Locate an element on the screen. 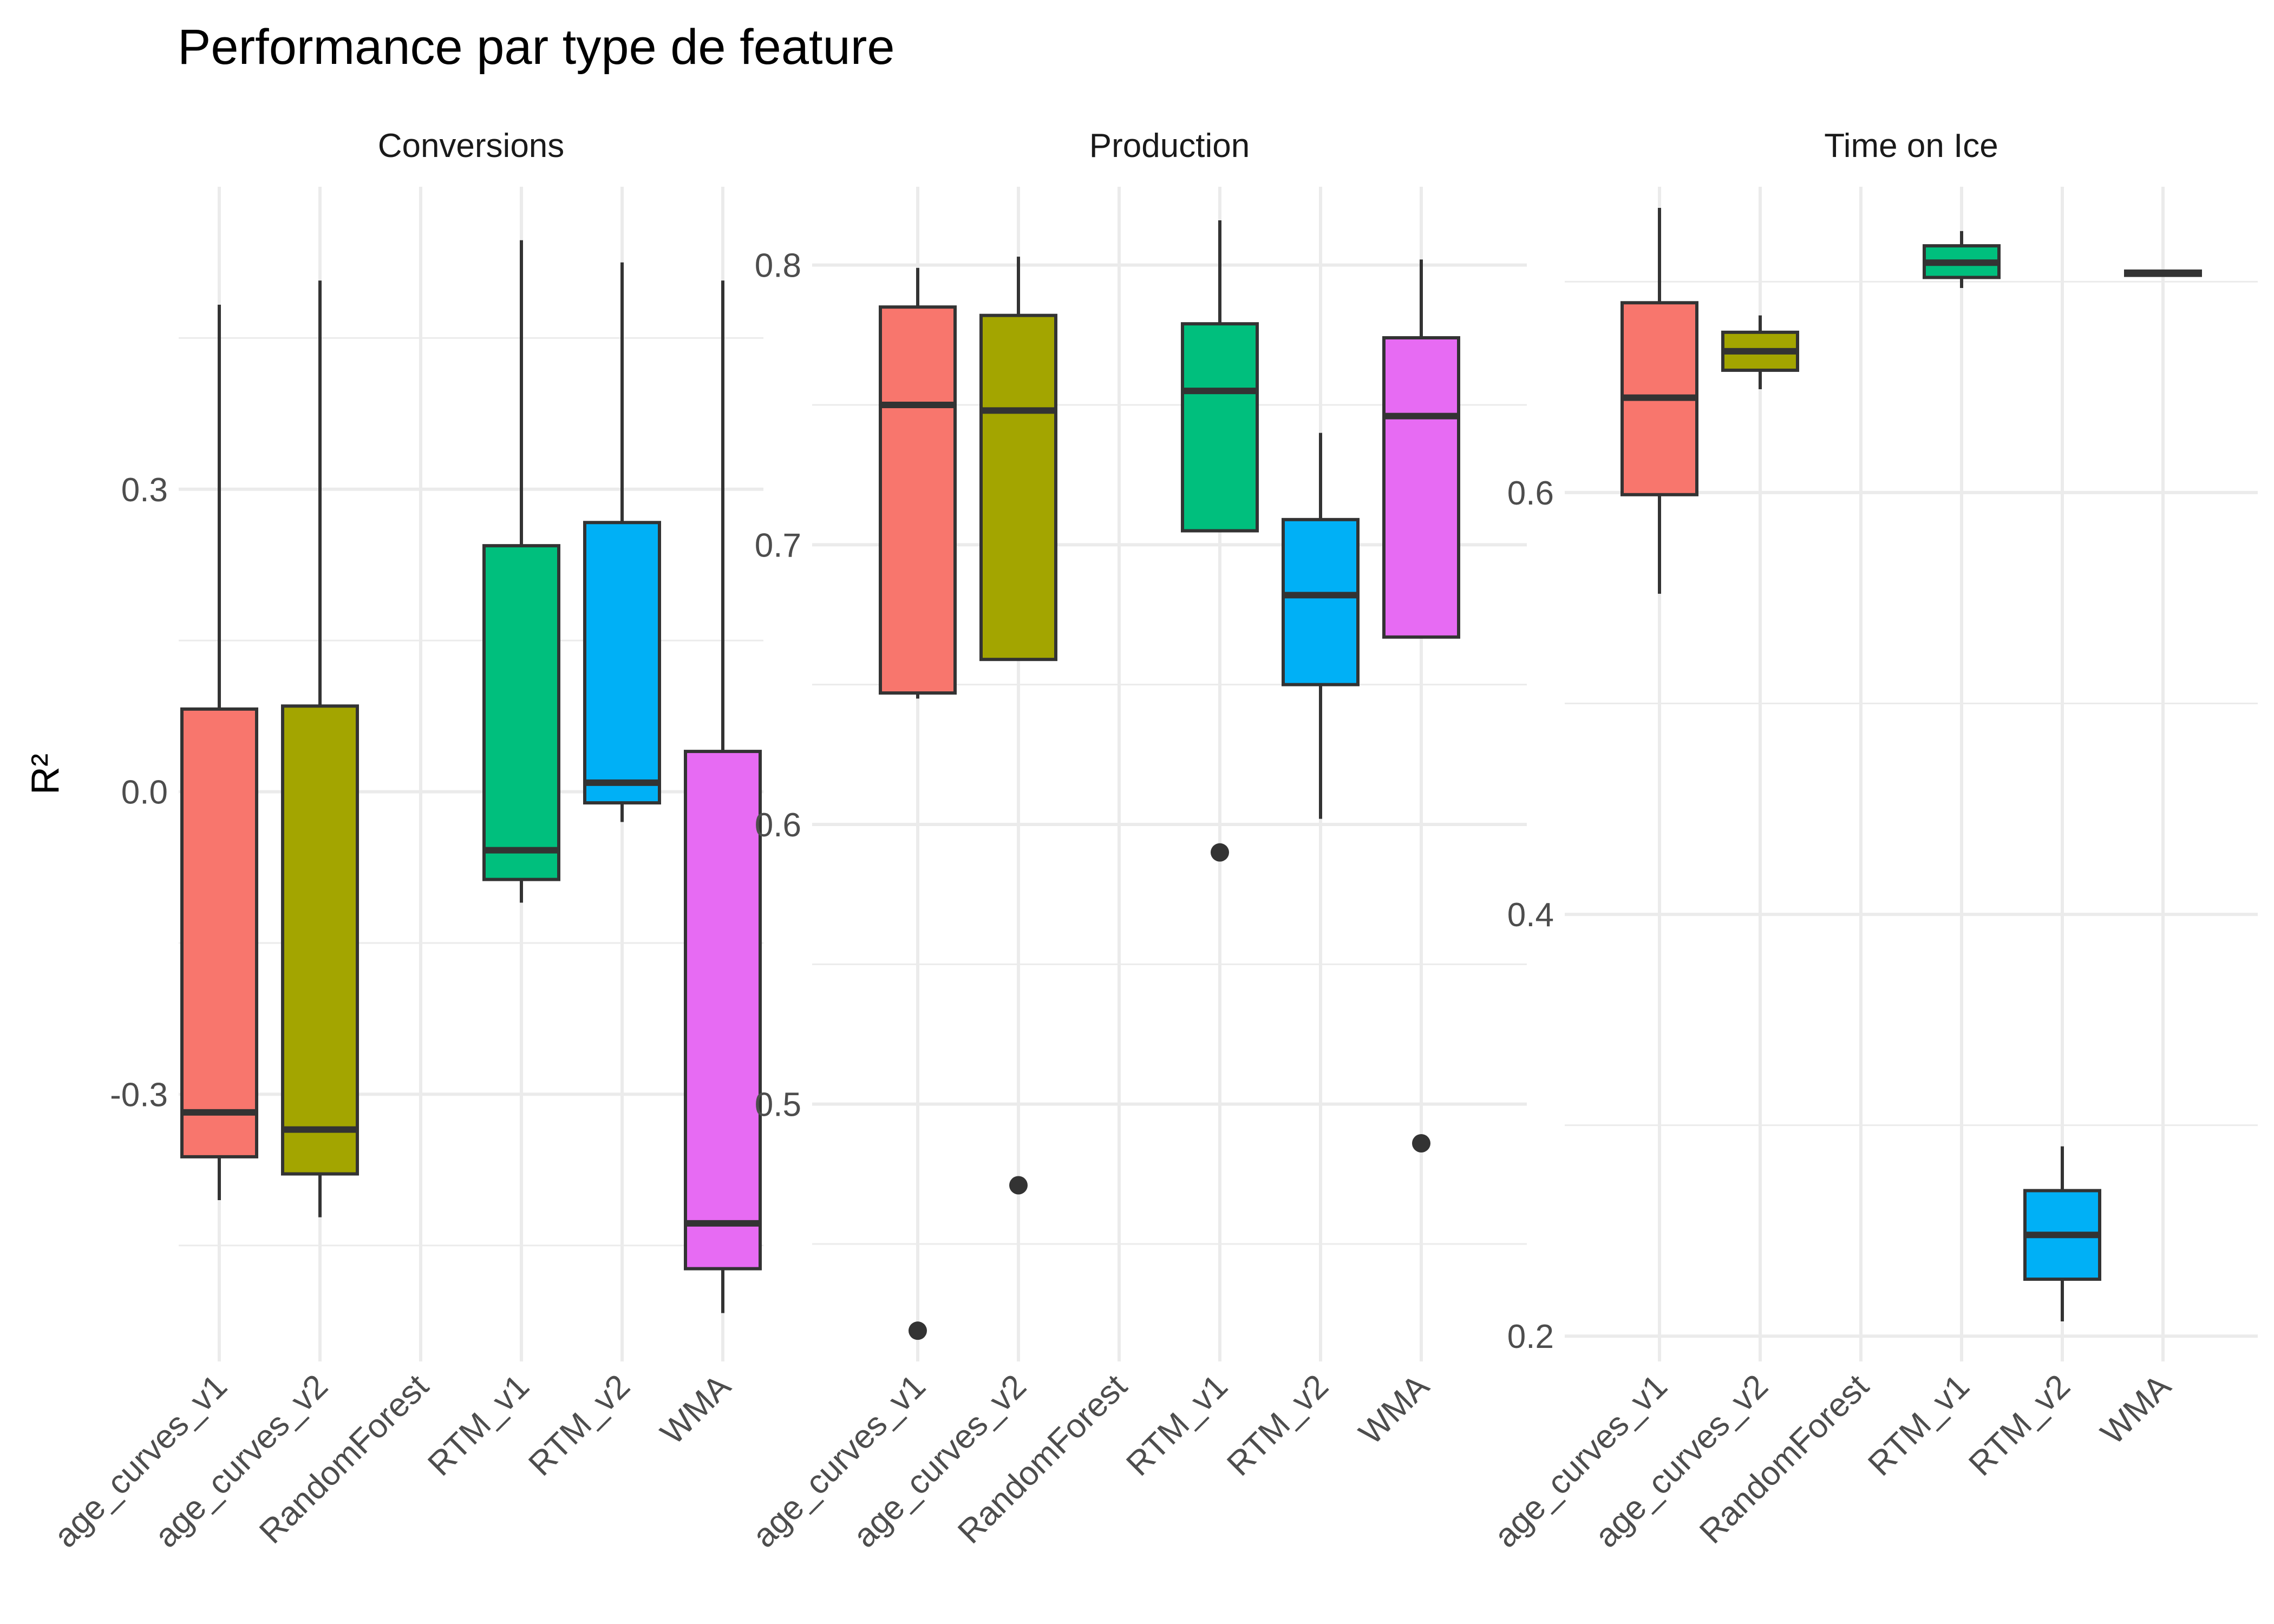 The height and width of the screenshot is (1624, 2274). y-tick-label: 0.8 is located at coordinates (778, 266).